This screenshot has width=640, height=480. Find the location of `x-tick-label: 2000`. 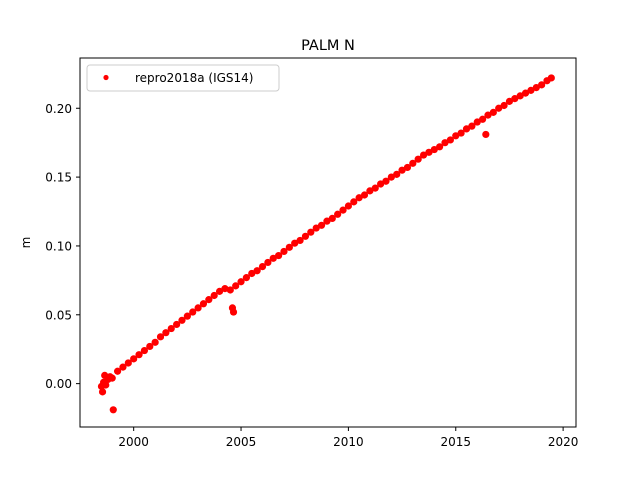

x-tick-label: 2000 is located at coordinates (133, 442).